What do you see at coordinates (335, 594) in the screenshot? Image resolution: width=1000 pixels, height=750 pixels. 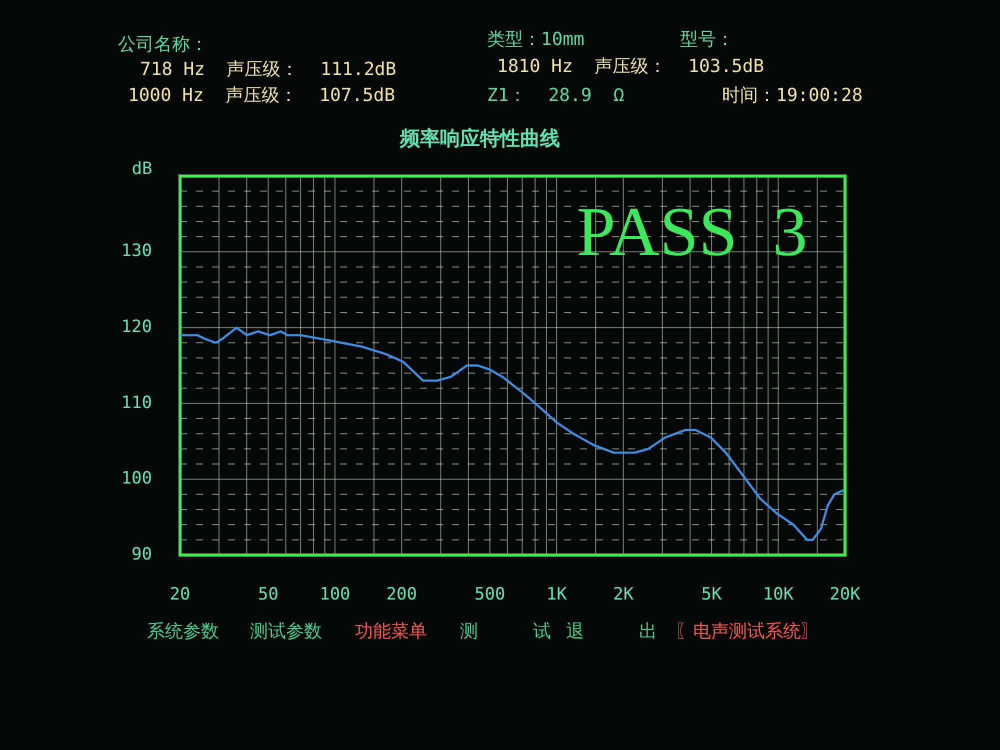 I see `x-tick-label: 100` at bounding box center [335, 594].